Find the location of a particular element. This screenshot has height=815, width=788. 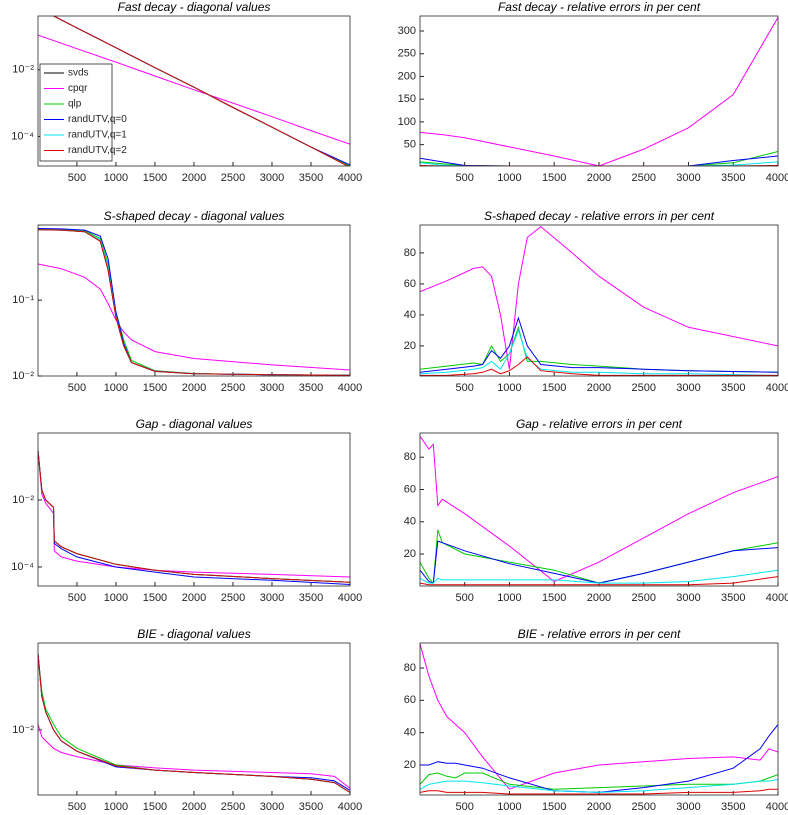

y-tick-label: 10⁻⁴ is located at coordinates (22, 567).